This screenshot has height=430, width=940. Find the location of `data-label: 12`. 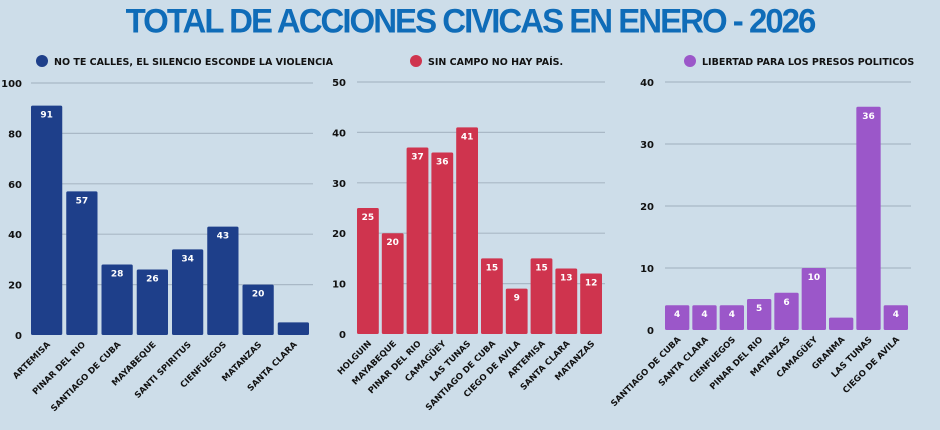

data-label: 12 is located at coordinates (591, 284).